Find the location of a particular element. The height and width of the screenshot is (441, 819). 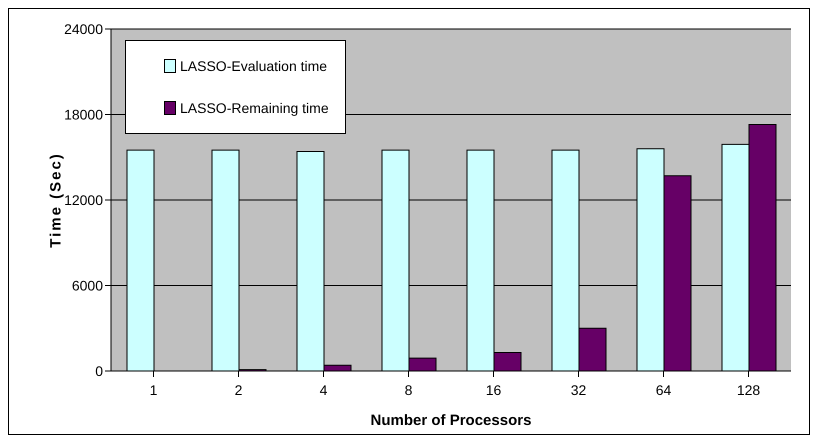

x-axis-title: Number of Processors is located at coordinates (451, 420).